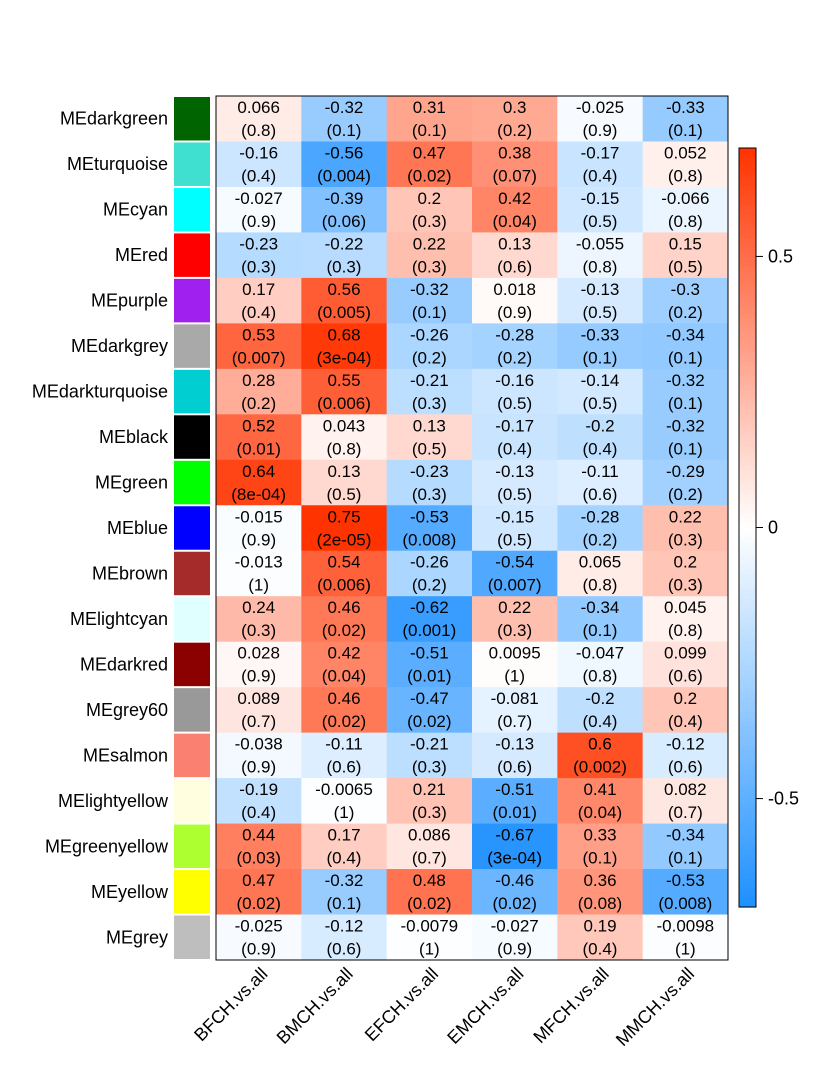 This screenshot has height=1080, width=840. I want to click on cell-correlation-label: 0.41, so click(599, 789).